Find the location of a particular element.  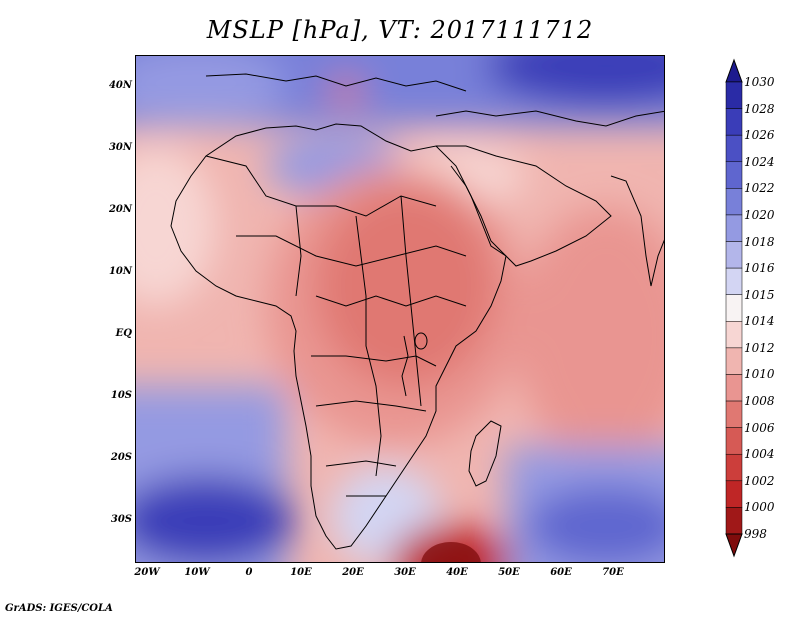

colorbar is located at coordinates (734, 308).